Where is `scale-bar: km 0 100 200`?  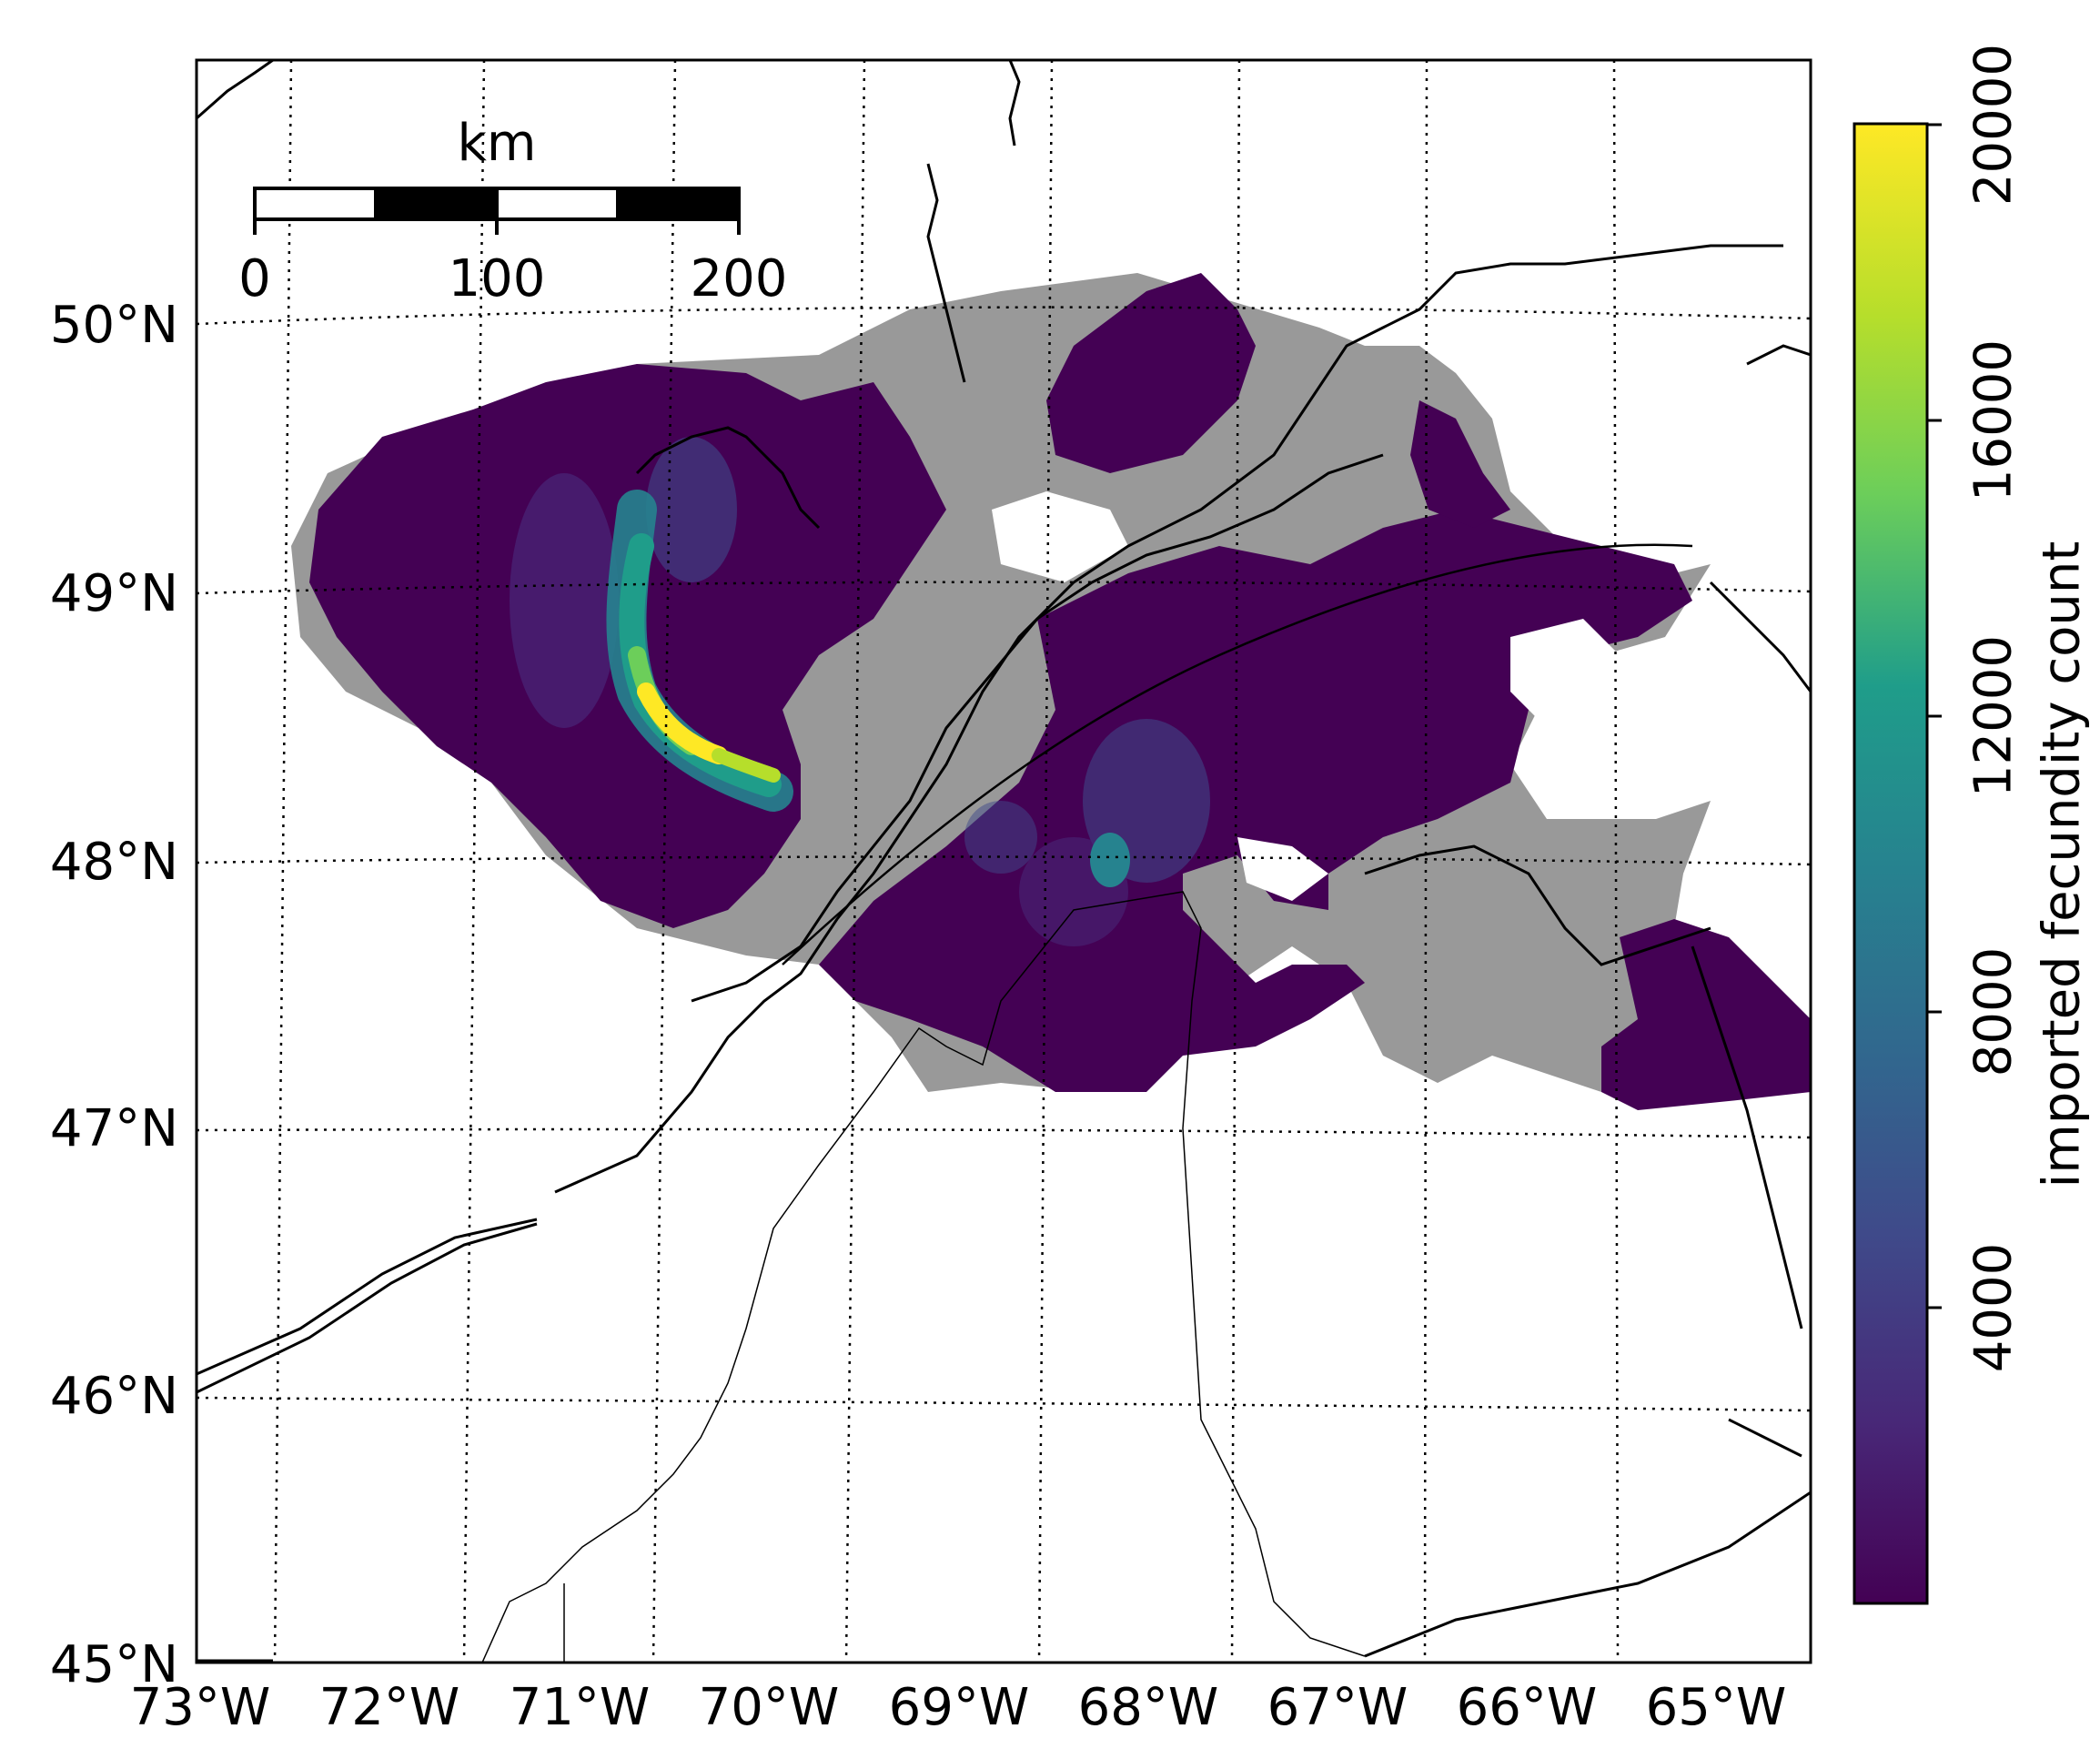
scale-bar: km 0 100 200 is located at coordinates (512, 211).